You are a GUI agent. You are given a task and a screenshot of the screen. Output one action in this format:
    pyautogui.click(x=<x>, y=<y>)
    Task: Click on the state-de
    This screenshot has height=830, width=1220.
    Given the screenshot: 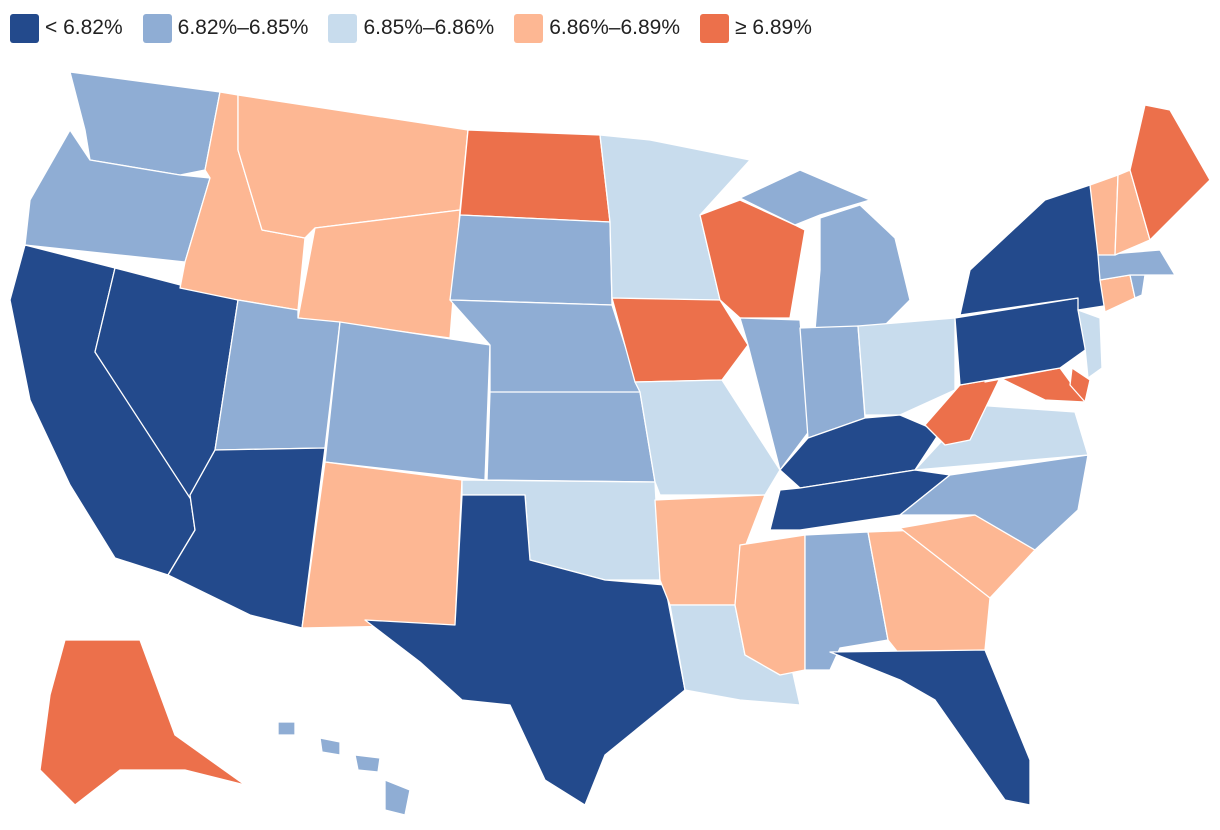 What is the action you would take?
    pyautogui.click(x=1080, y=385)
    